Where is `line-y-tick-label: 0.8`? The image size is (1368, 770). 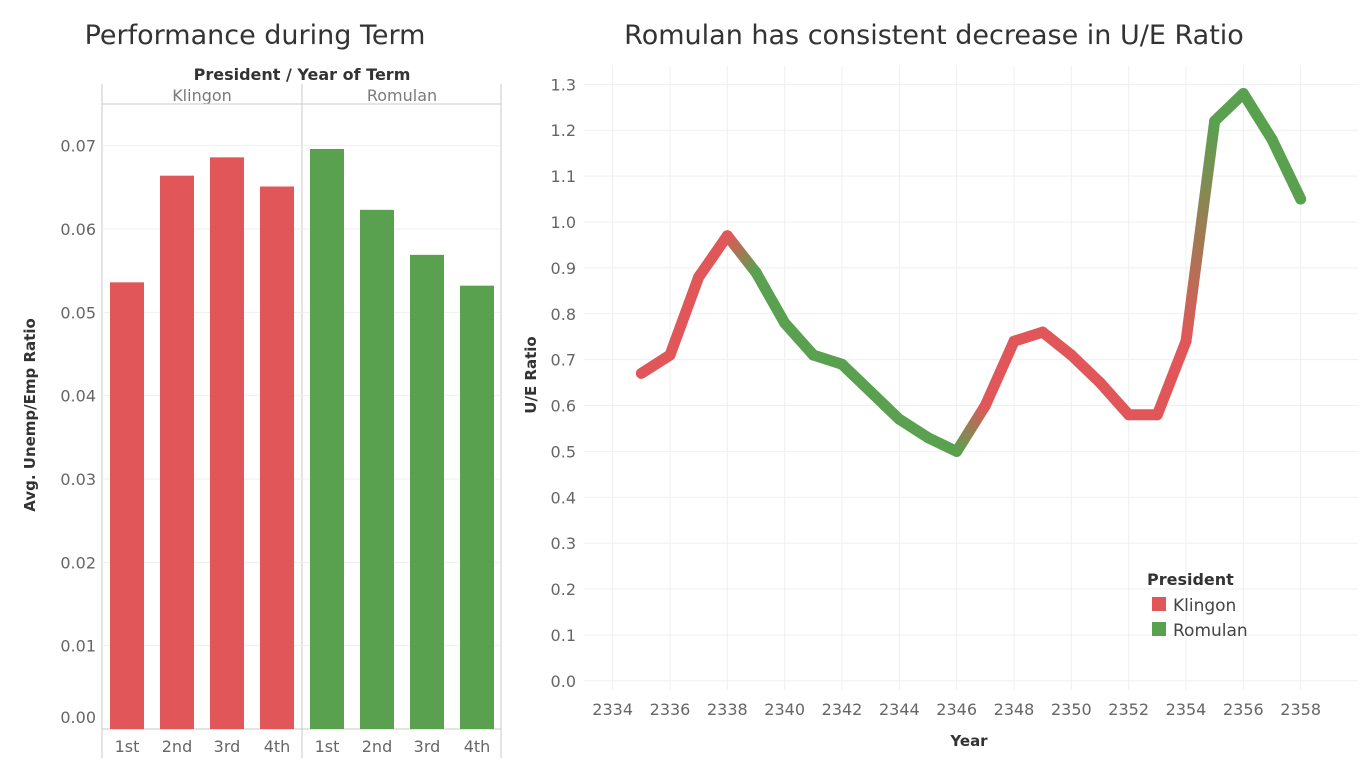 line-y-tick-label: 0.8 is located at coordinates (563, 314).